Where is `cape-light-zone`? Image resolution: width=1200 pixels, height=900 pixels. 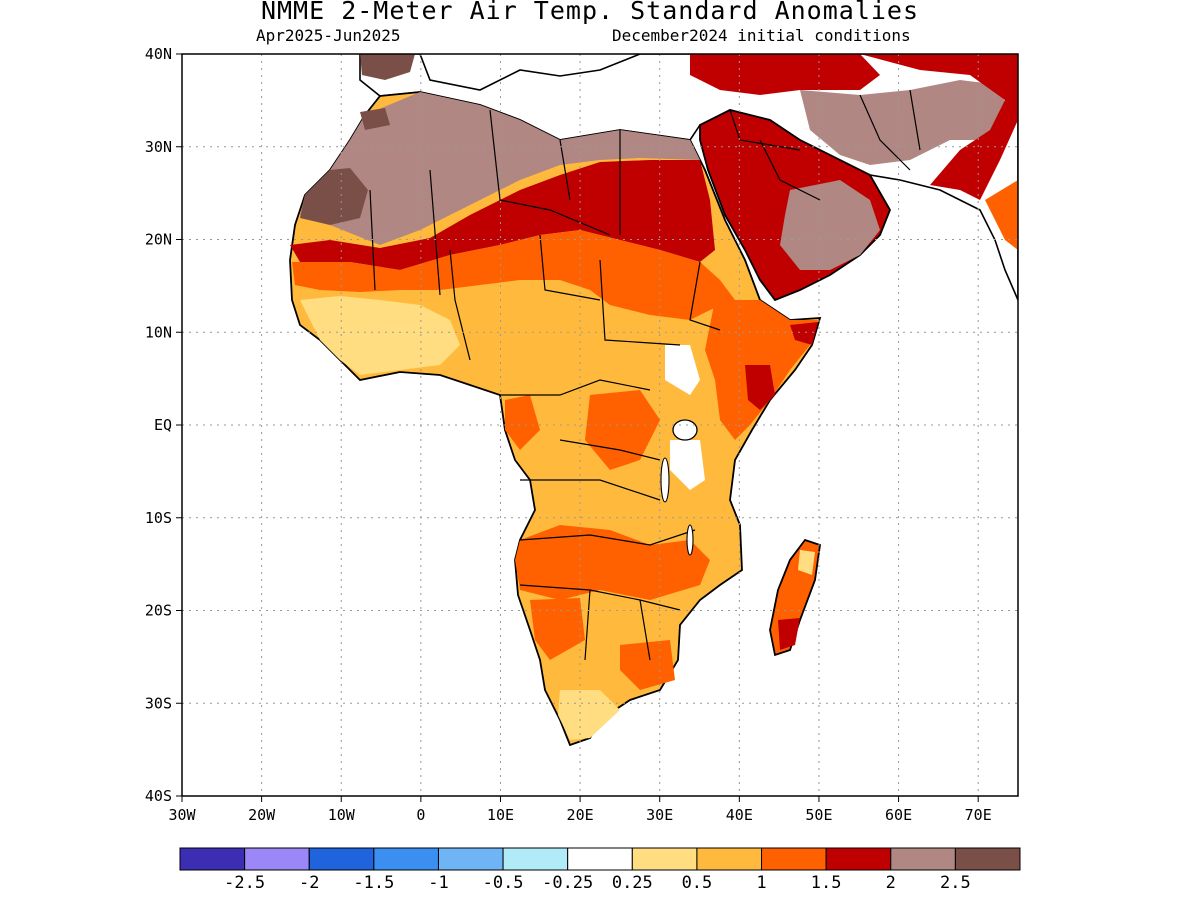
cape-light-zone is located at coordinates (589, 715).